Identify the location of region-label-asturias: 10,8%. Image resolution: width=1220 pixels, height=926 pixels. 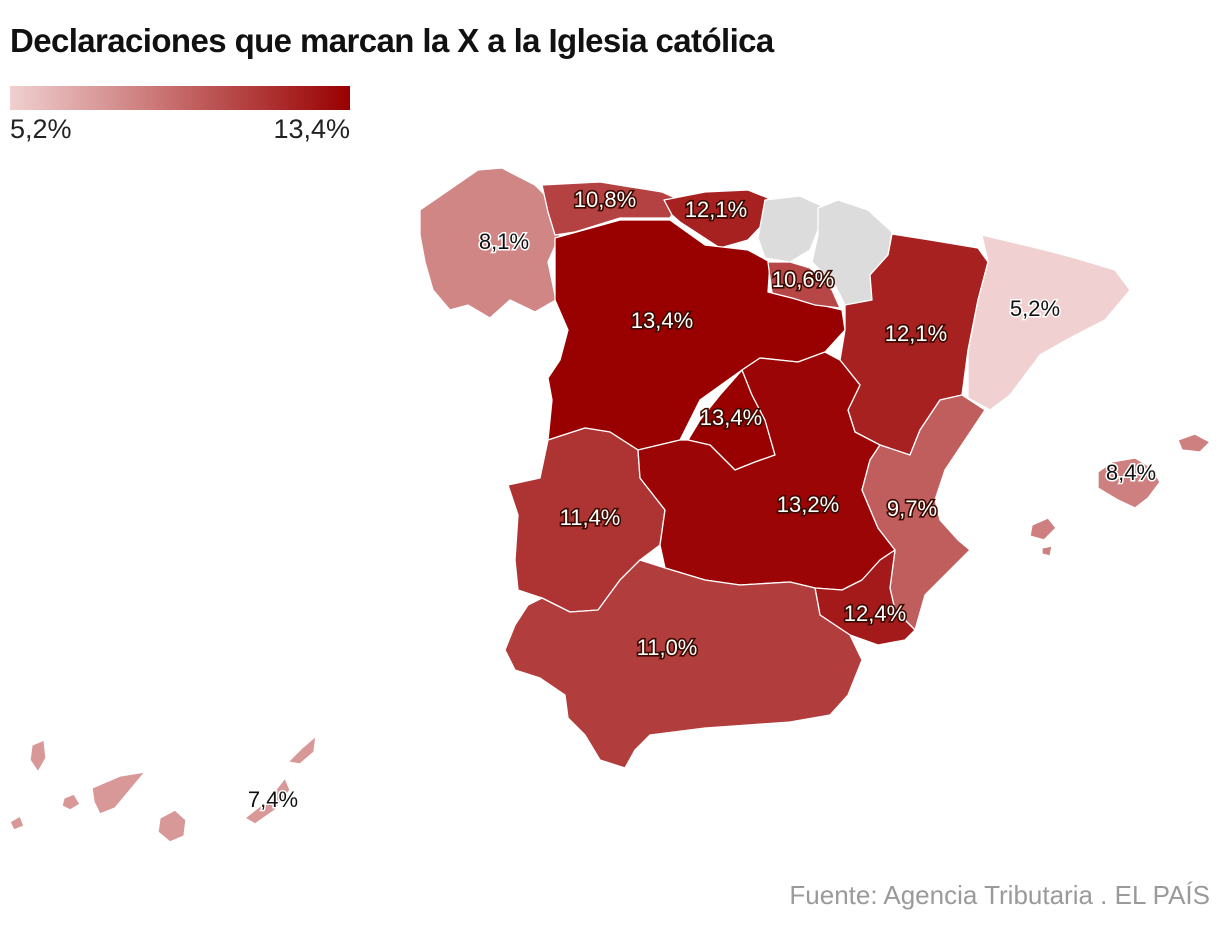
(605, 199).